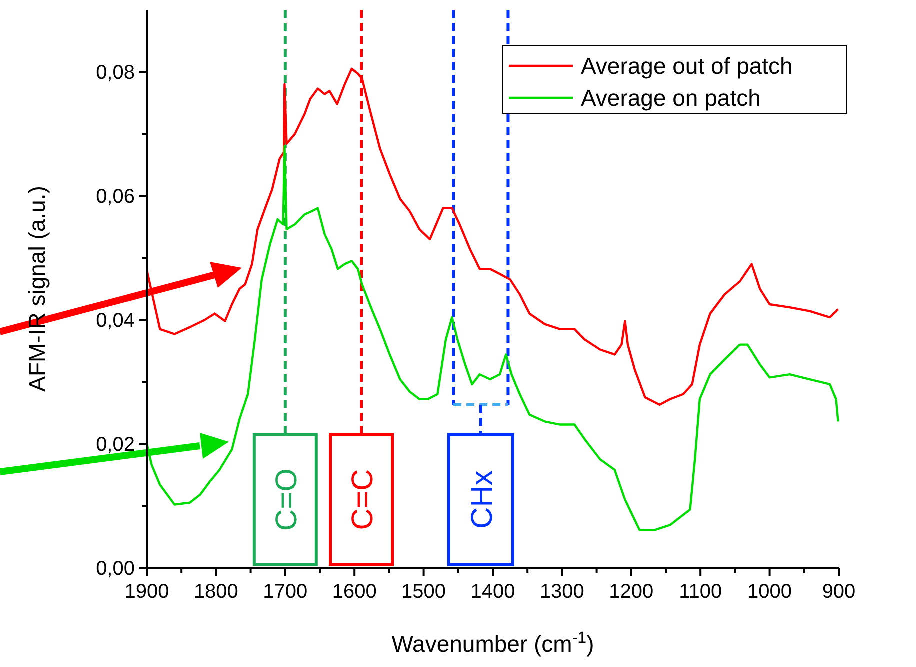  What do you see at coordinates (216, 592) in the screenshot?
I see `x-tick-label: 1800` at bounding box center [216, 592].